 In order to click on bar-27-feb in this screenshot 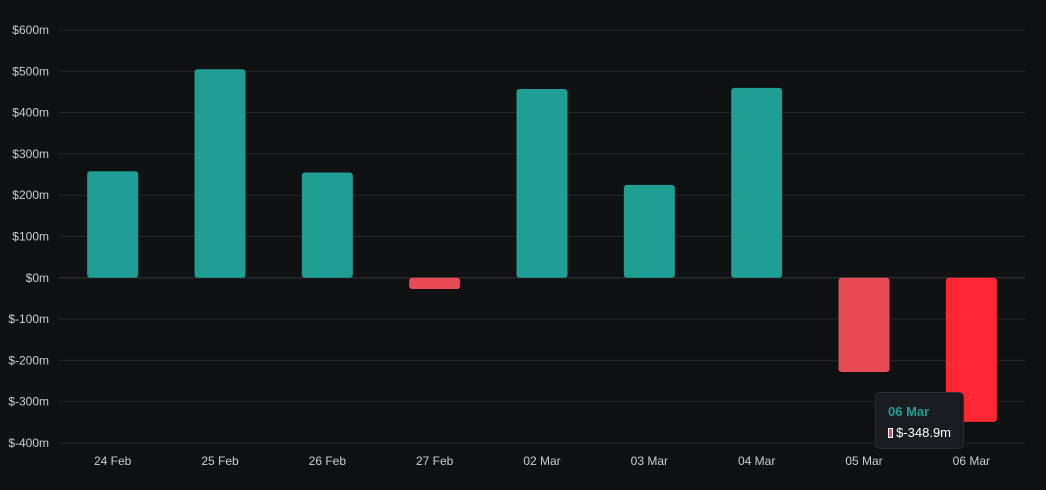, I will do `click(435, 283)`.